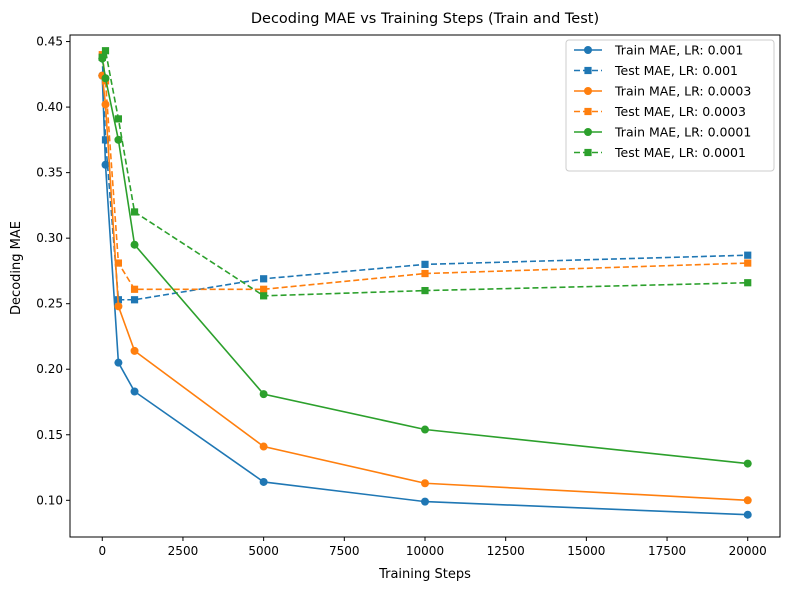  Describe the element at coordinates (49, 173) in the screenshot. I see `y-tick-label: 0.35` at that location.